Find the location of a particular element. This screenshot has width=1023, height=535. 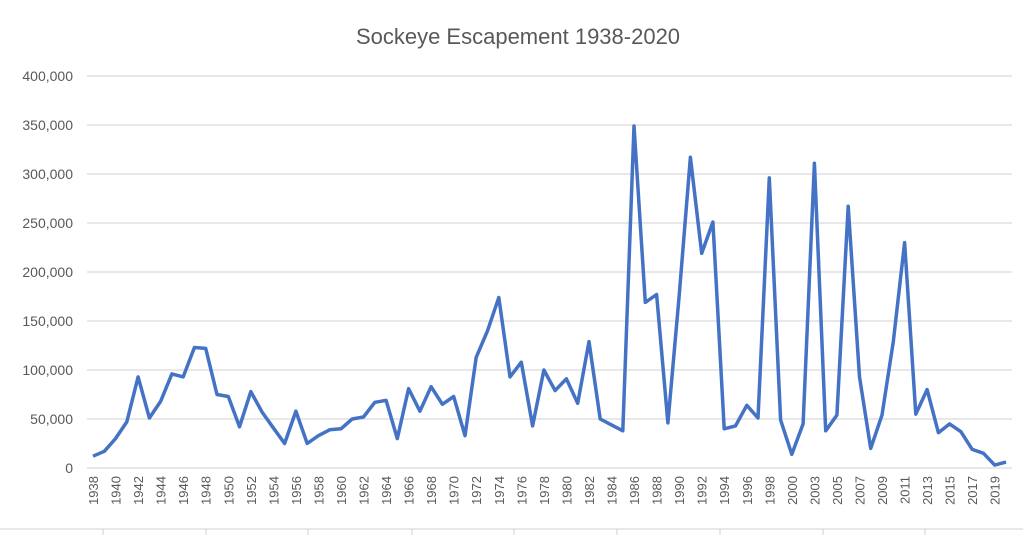

y-tick-label: 350,000 is located at coordinates (47, 125).